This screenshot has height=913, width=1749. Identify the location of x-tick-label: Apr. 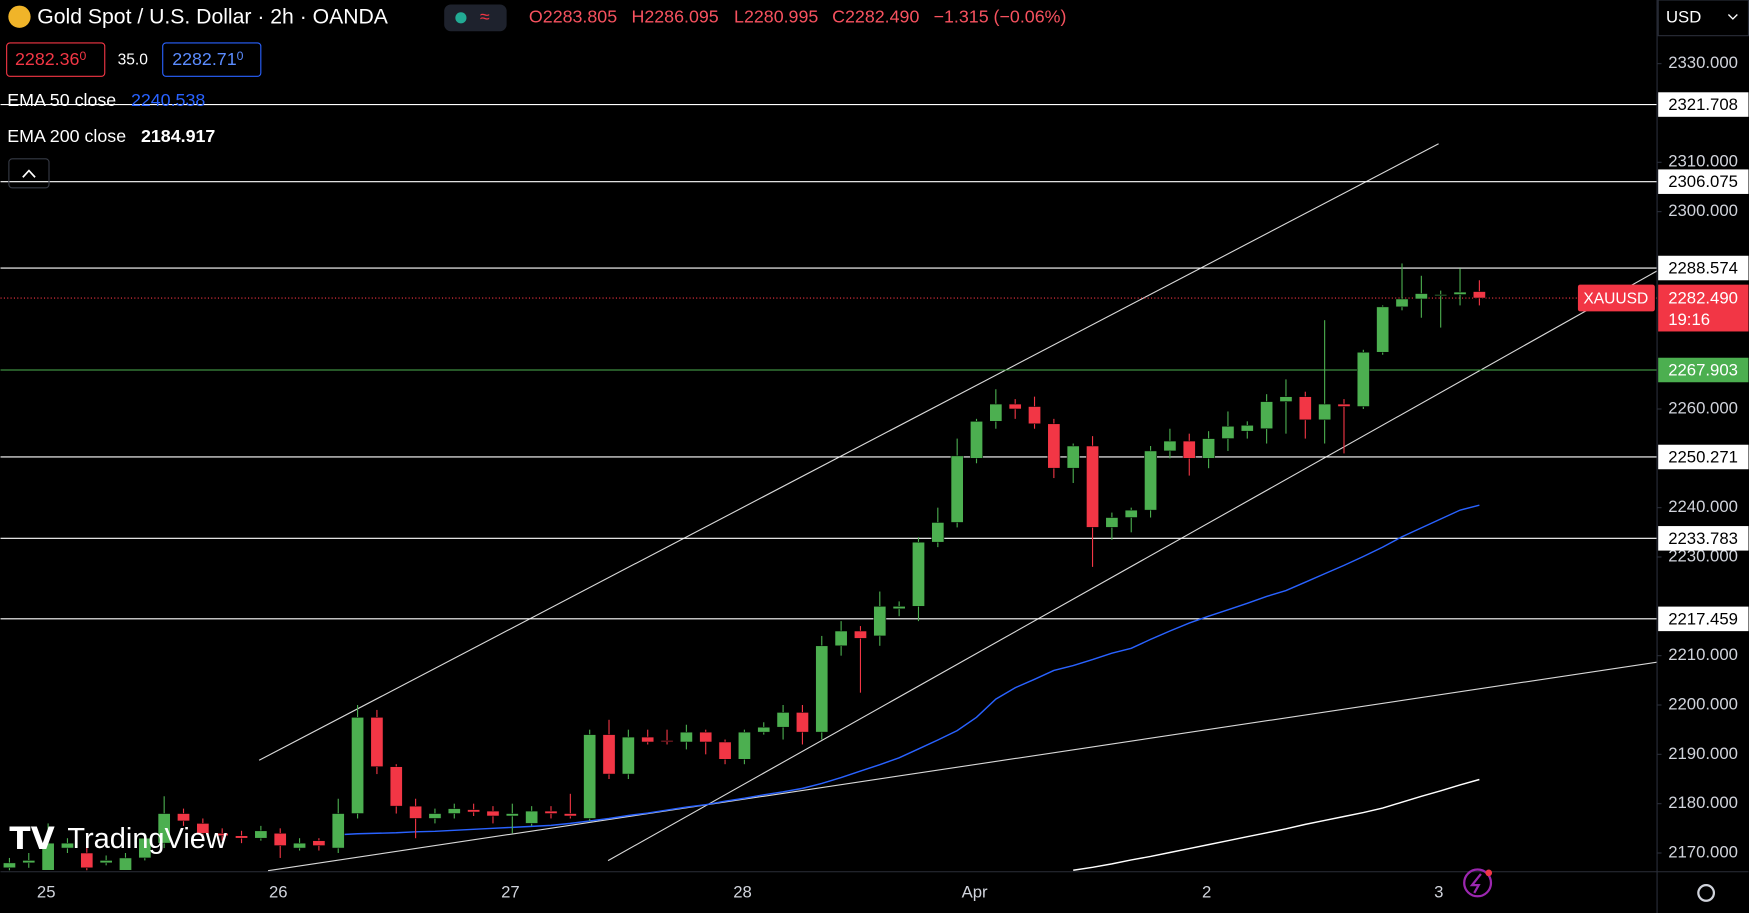
(975, 891).